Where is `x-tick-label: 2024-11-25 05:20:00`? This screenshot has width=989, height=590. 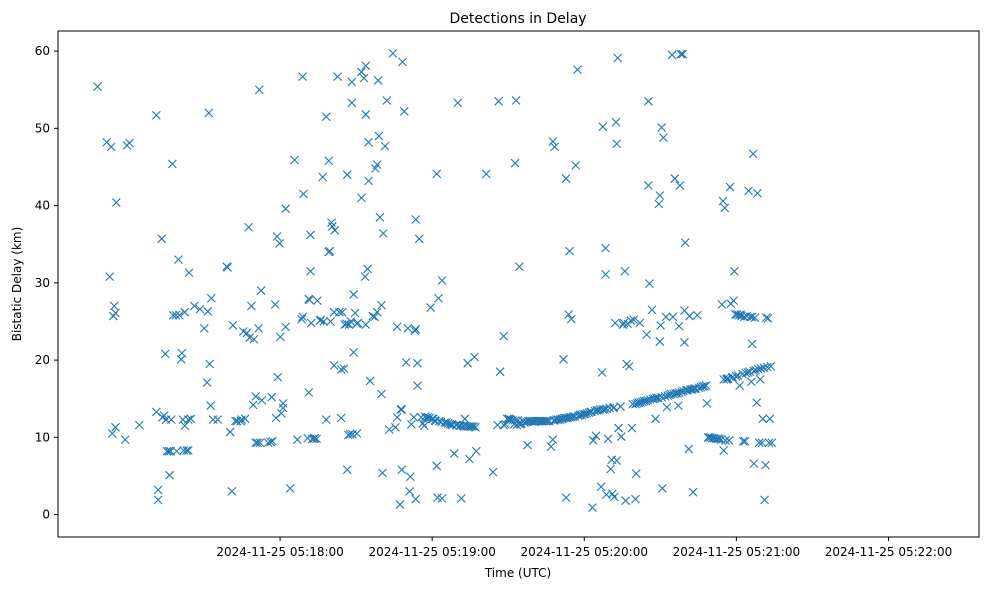
x-tick-label: 2024-11-25 05:20:00 is located at coordinates (584, 552).